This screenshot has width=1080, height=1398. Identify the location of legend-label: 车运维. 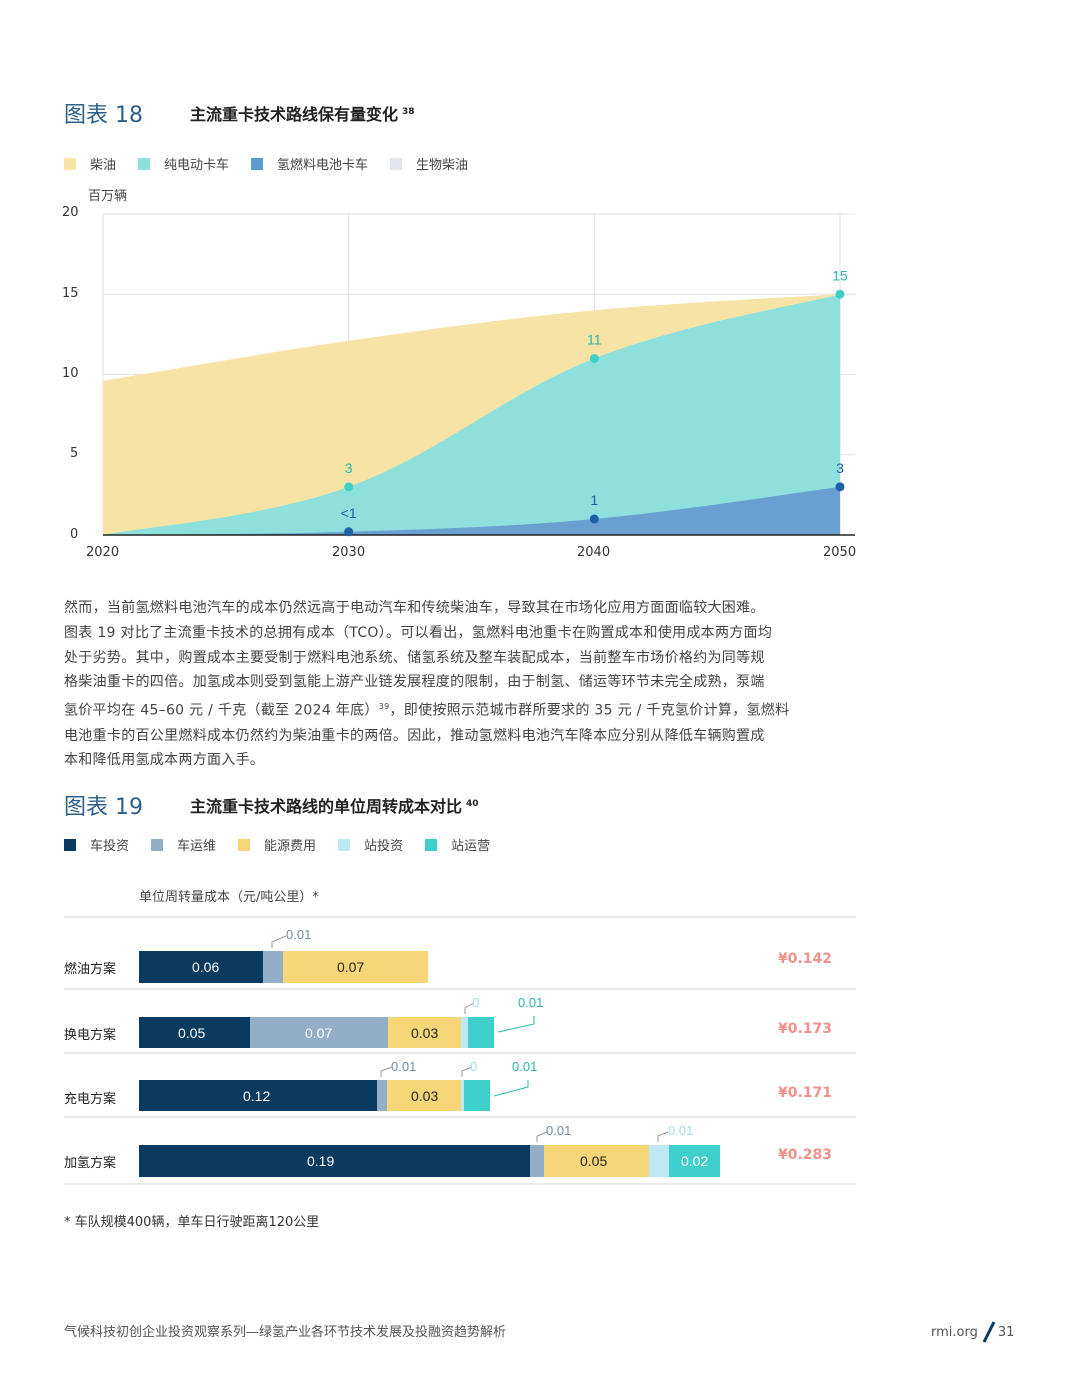
(197, 846).